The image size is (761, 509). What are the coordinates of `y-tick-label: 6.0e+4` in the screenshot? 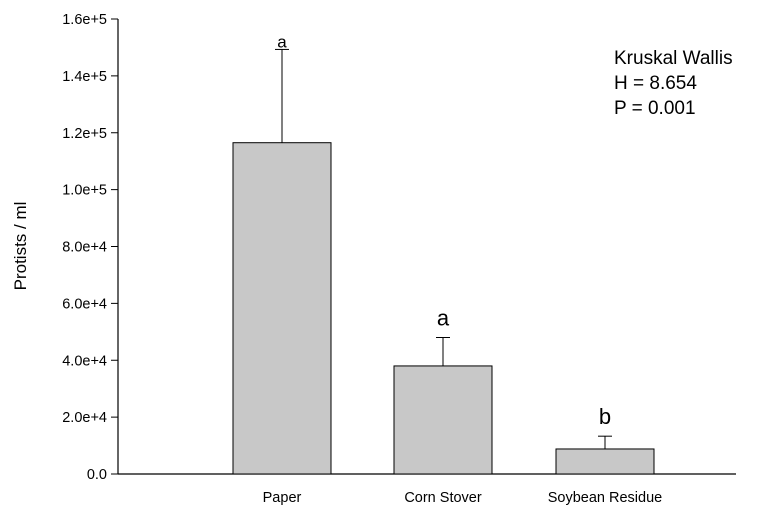 It's located at (84, 304).